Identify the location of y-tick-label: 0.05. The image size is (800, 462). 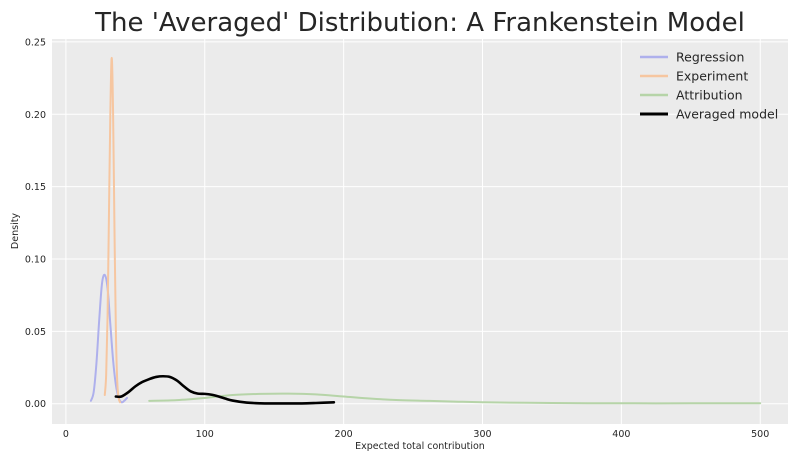
(35, 332).